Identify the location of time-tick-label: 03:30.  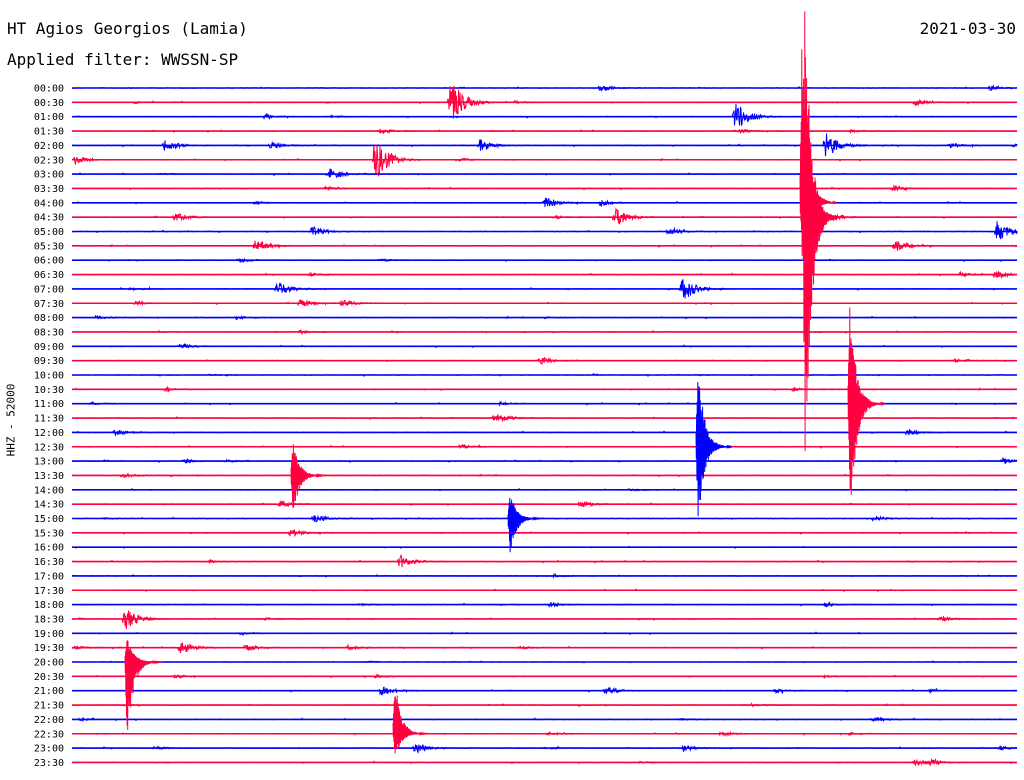
(49, 189).